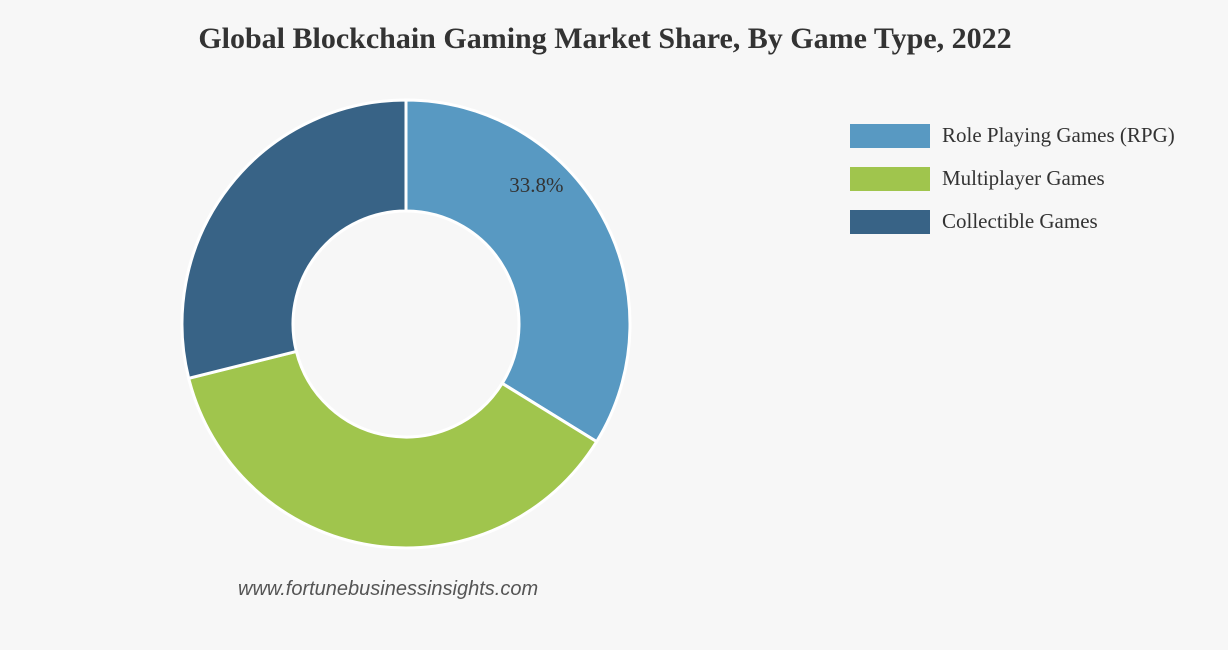  Describe the element at coordinates (1023, 178) in the screenshot. I see `legend-label-multiplayer: Multiplayer Games` at that location.